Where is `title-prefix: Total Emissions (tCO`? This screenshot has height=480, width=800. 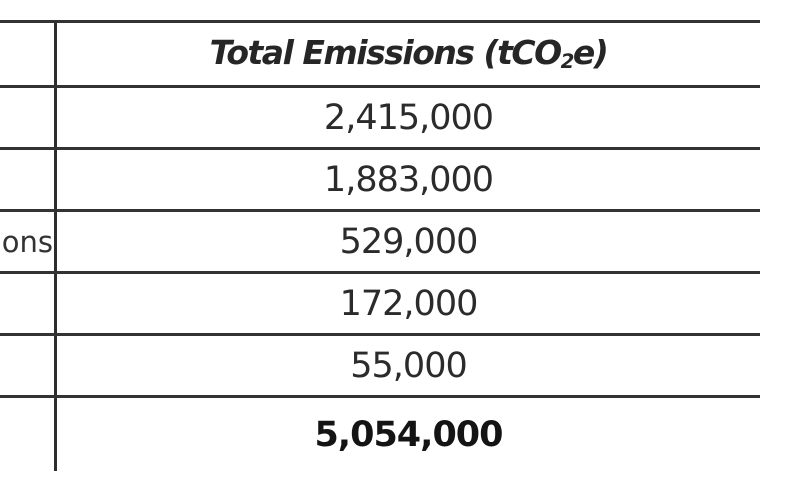 title-prefix: Total Emissions (tCO is located at coordinates (386, 52).